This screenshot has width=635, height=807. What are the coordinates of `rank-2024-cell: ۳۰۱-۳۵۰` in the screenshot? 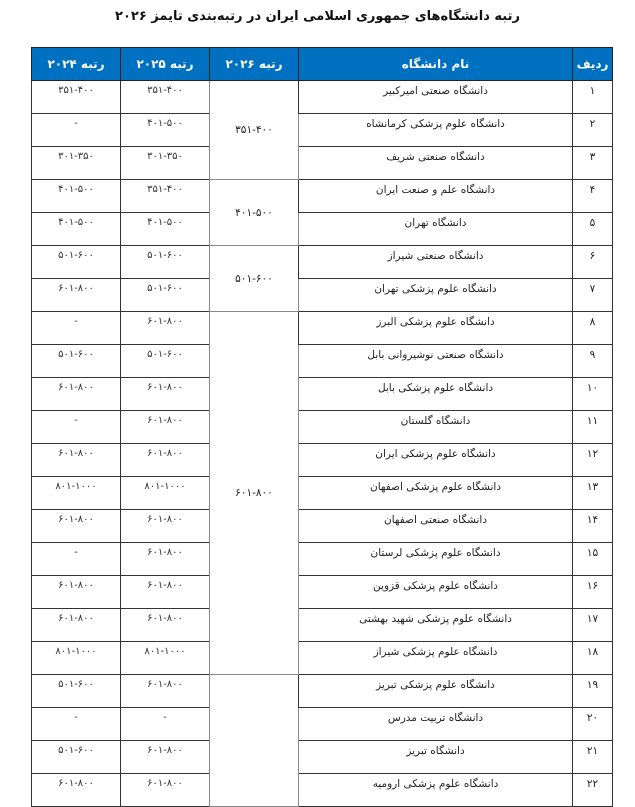 It's located at (76, 163).